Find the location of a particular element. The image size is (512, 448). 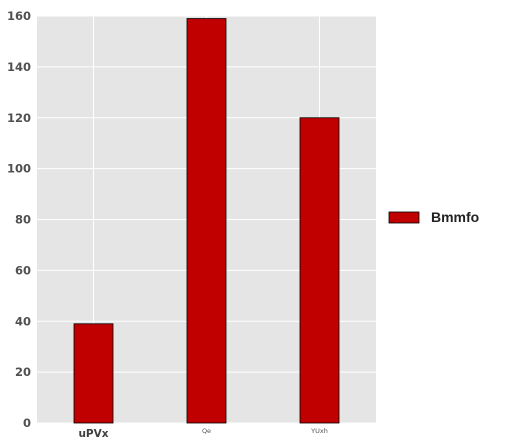

legend: Bmmfo is located at coordinates (433, 217).